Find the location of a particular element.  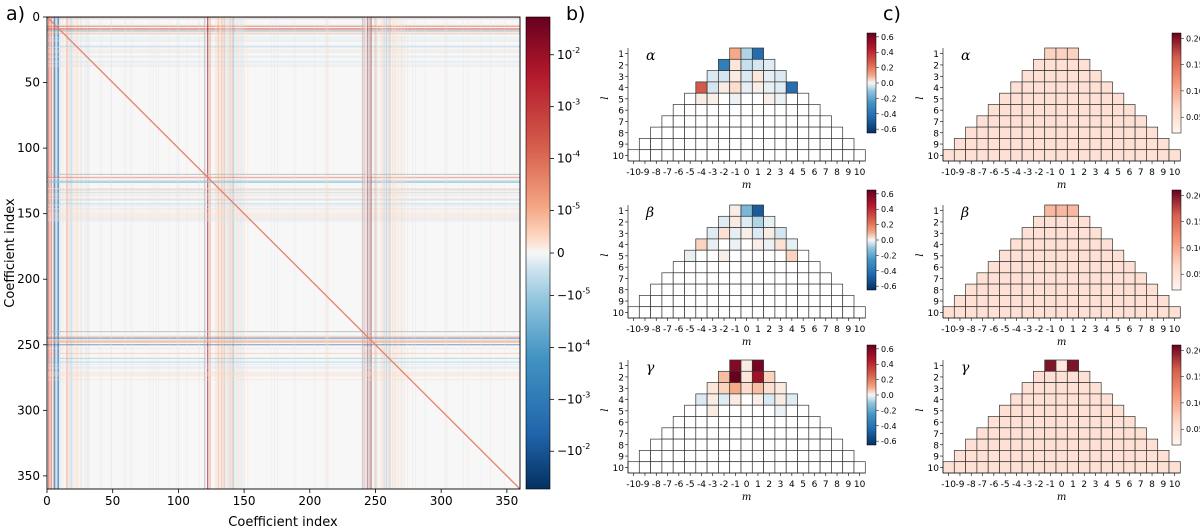

grid-colorbar-tick-label: 0.6 is located at coordinates (887, 194).